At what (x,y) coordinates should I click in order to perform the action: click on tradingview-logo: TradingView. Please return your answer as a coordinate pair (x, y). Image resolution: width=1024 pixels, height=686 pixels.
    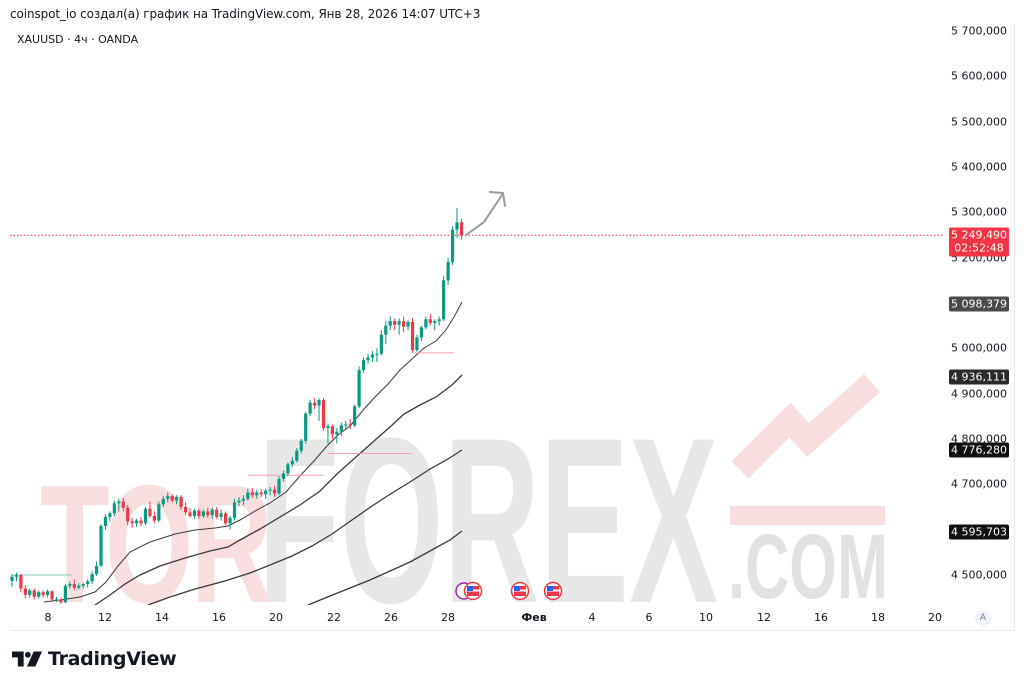
    Looking at the image, I should click on (94, 659).